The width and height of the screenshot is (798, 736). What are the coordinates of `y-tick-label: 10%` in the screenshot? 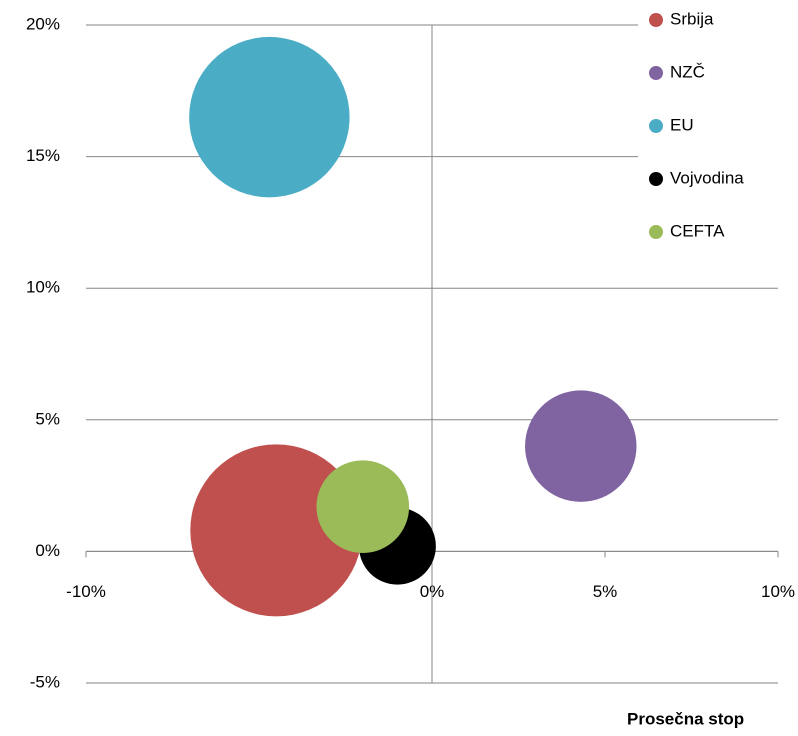 It's located at (43, 287).